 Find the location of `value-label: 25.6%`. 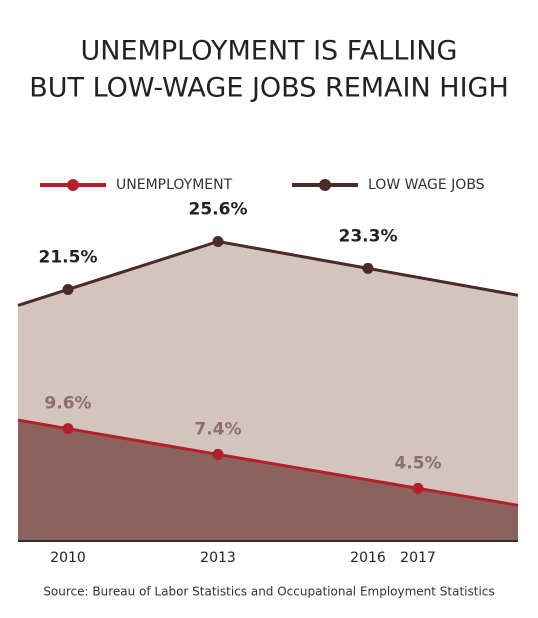

value-label: 25.6% is located at coordinates (218, 209).